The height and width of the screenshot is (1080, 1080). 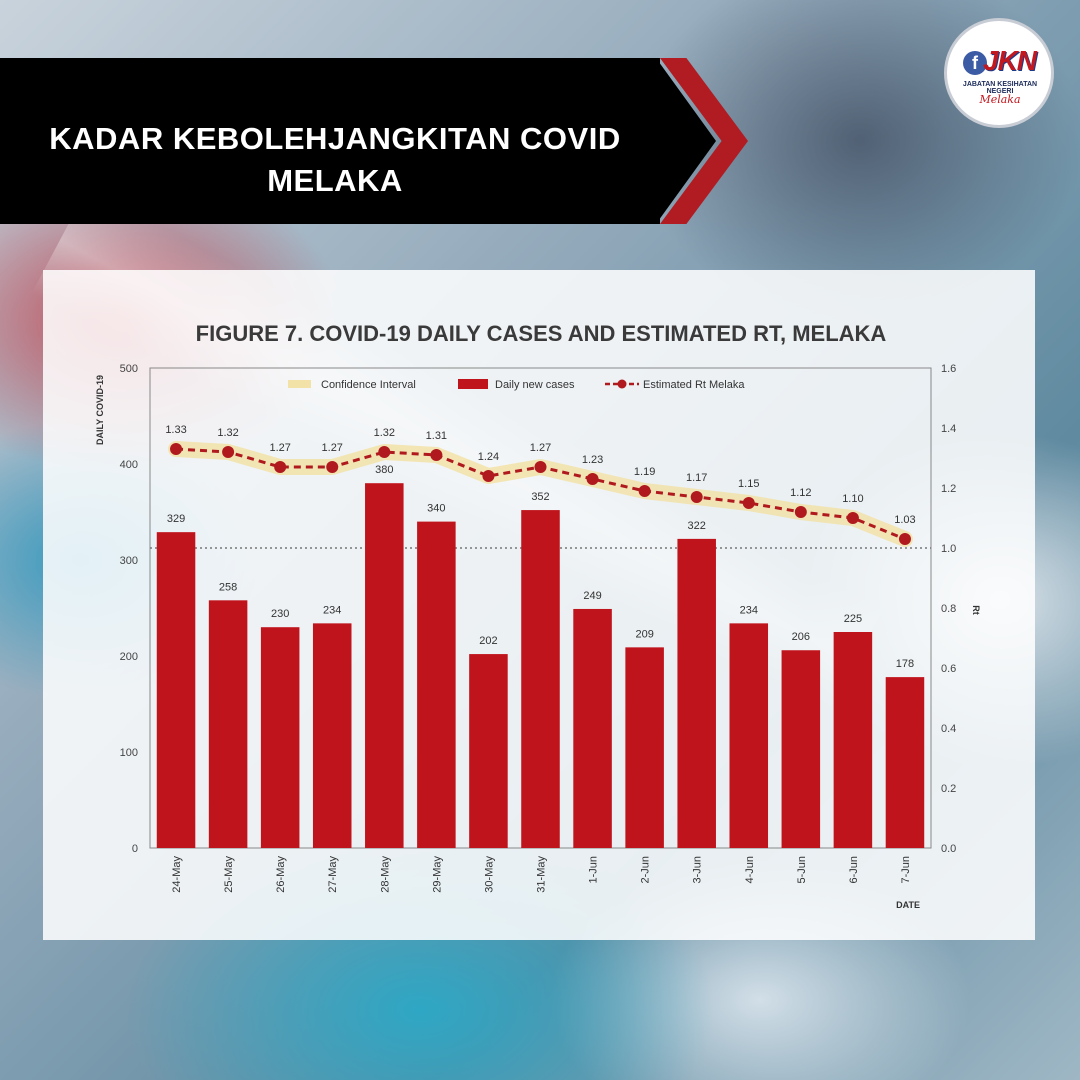 I want to click on y-axis-label: DAILY COVID-19, so click(x=100, y=410).